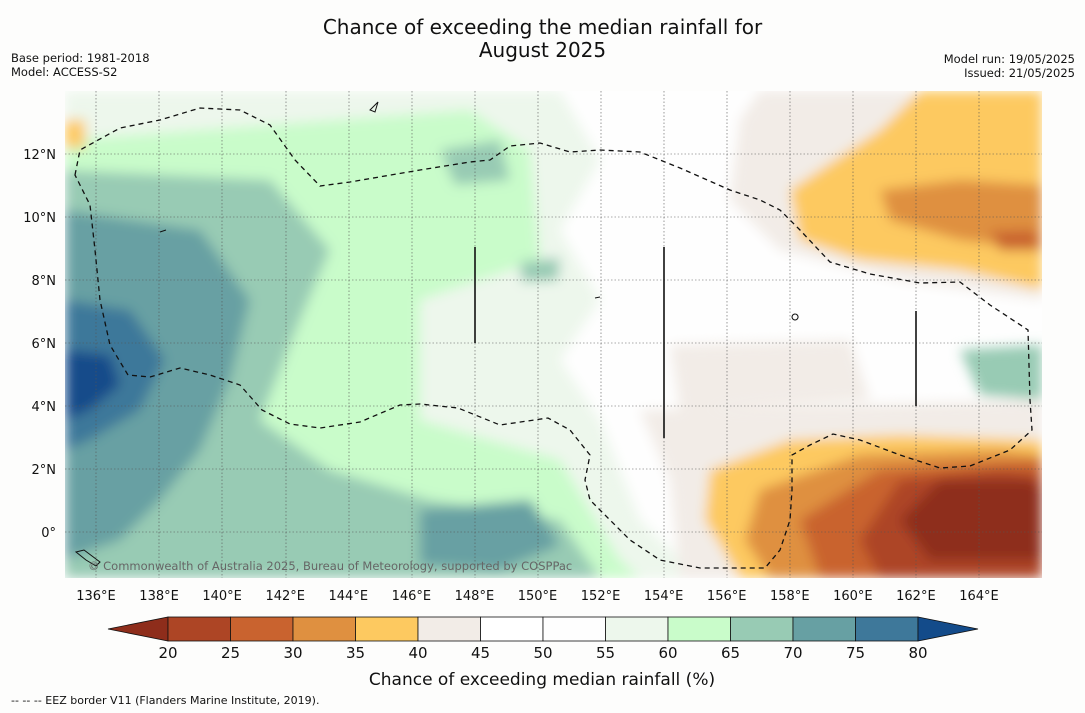  Describe the element at coordinates (285, 596) in the screenshot. I see `lon-tick-label: 142°E` at that location.